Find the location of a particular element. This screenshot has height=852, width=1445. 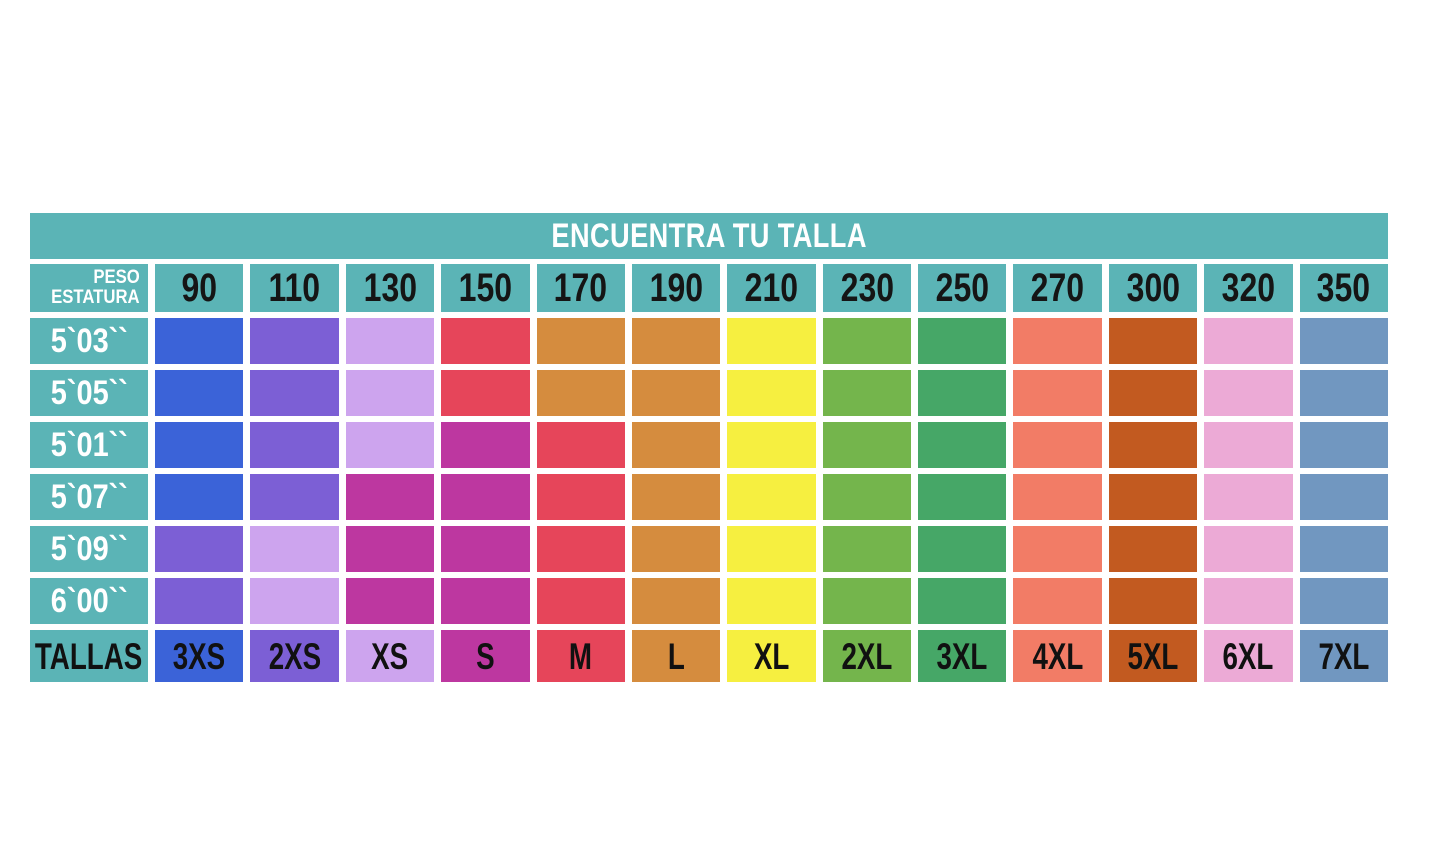

weight-header-150-label: 150 is located at coordinates (485, 288).